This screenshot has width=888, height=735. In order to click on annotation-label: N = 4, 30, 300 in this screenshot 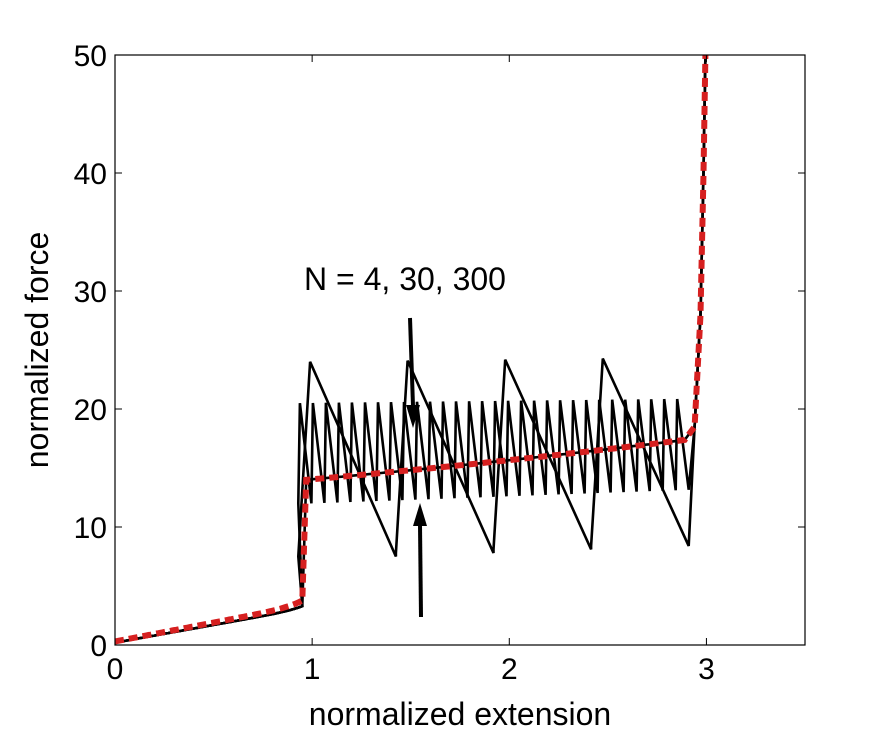, I will do `click(405, 279)`.